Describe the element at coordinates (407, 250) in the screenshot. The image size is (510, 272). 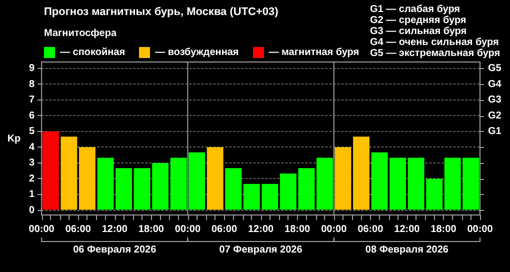
I see `text: 08 Февраля 2026` at that location.